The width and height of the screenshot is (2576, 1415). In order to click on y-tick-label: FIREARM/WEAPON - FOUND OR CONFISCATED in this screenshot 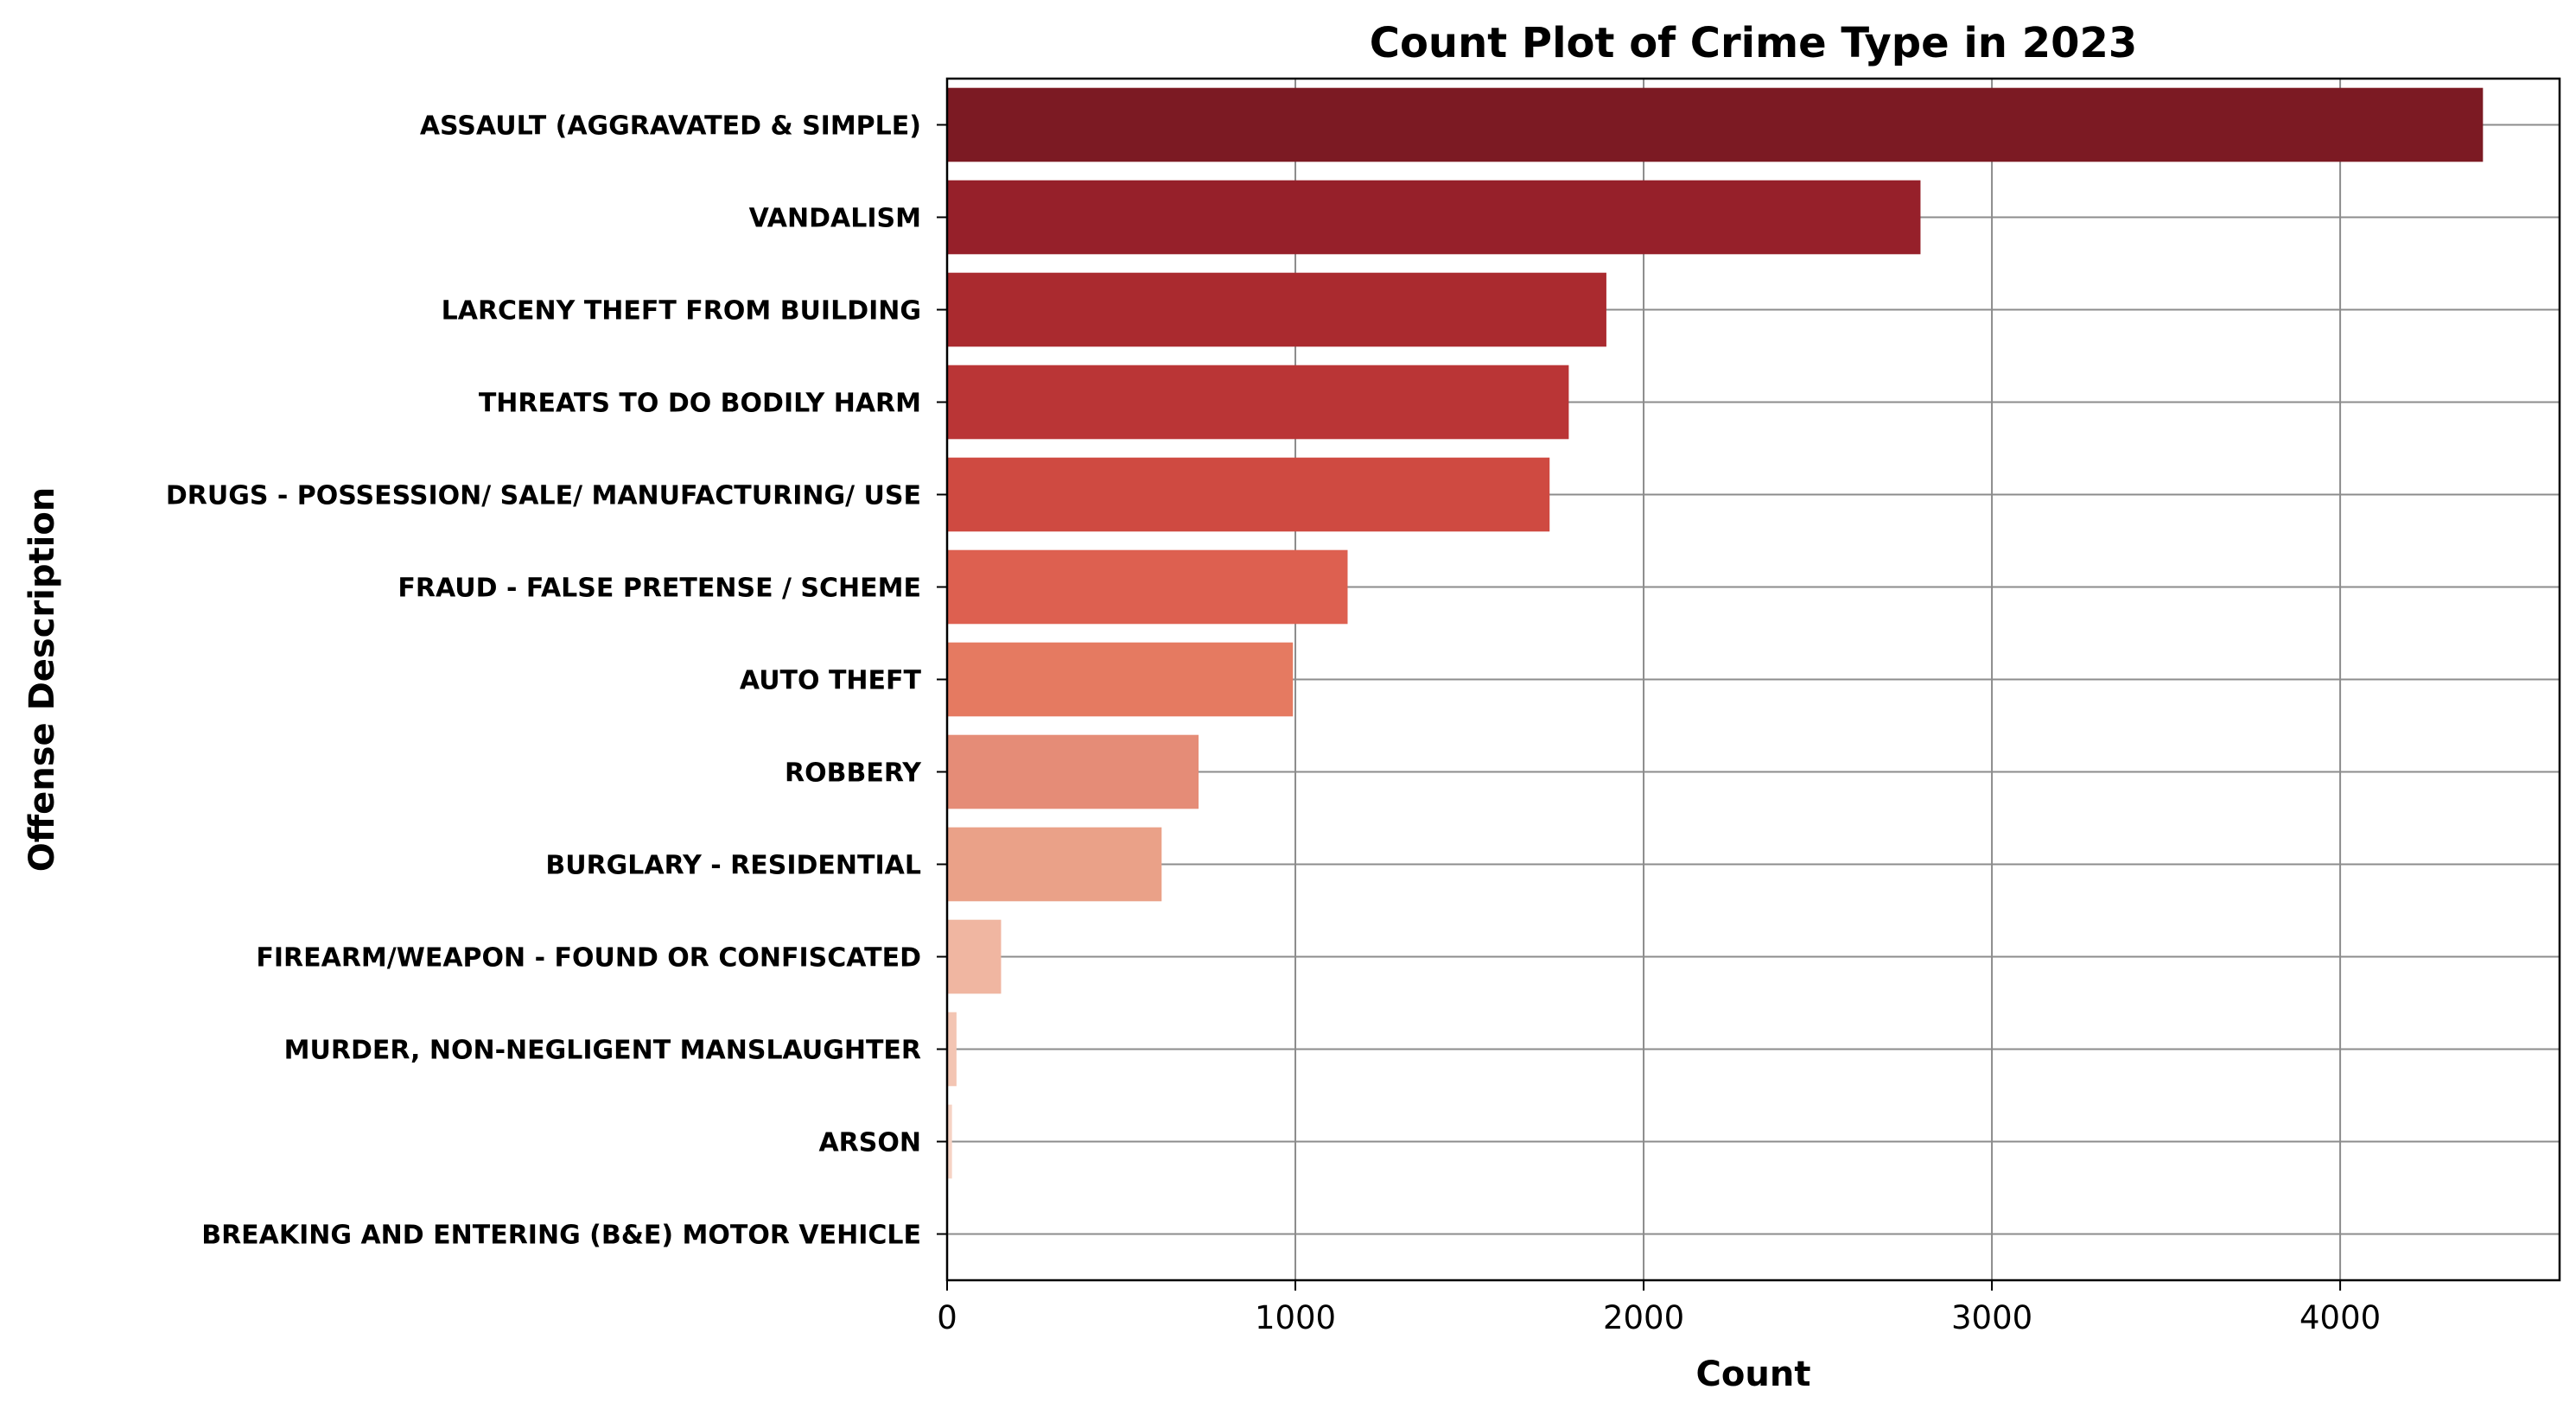, I will do `click(588, 959)`.